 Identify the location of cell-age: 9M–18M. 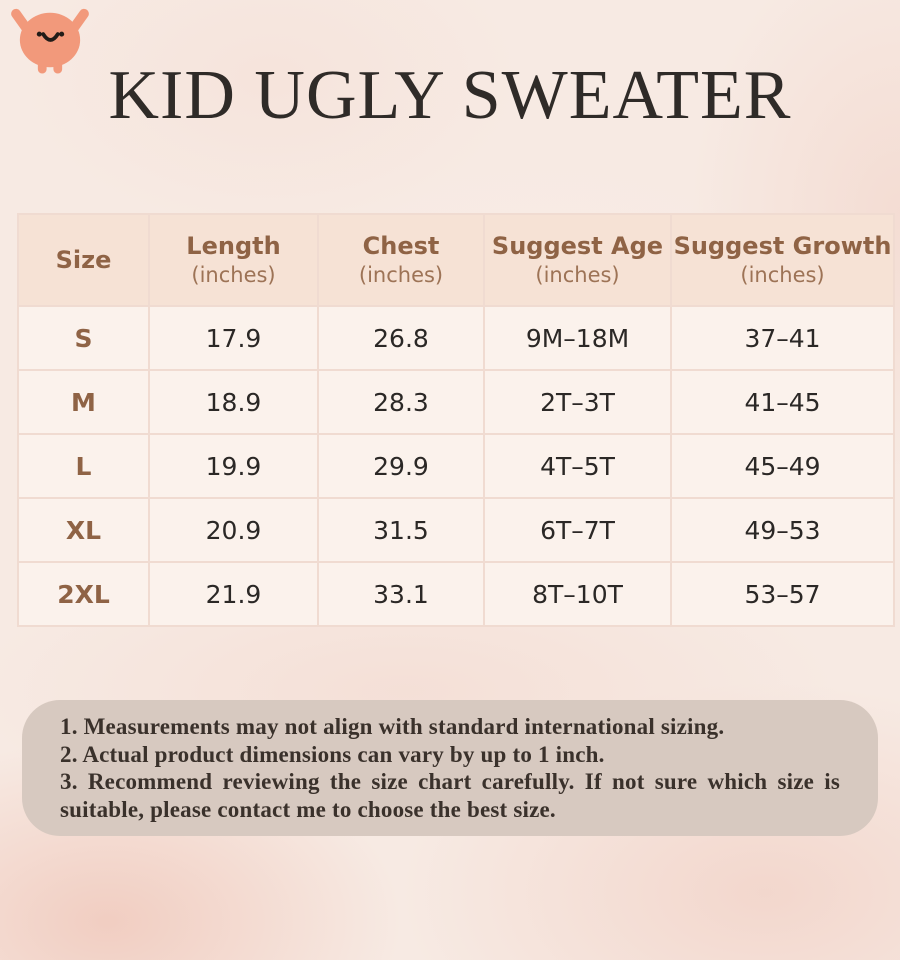
(577, 338).